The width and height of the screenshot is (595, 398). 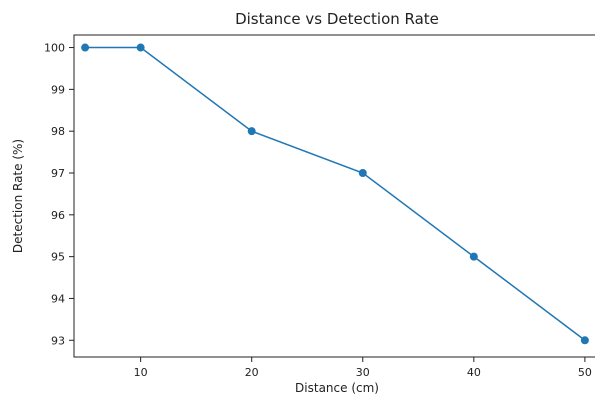 What do you see at coordinates (54, 48) in the screenshot?
I see `y-tick-label: 100` at bounding box center [54, 48].